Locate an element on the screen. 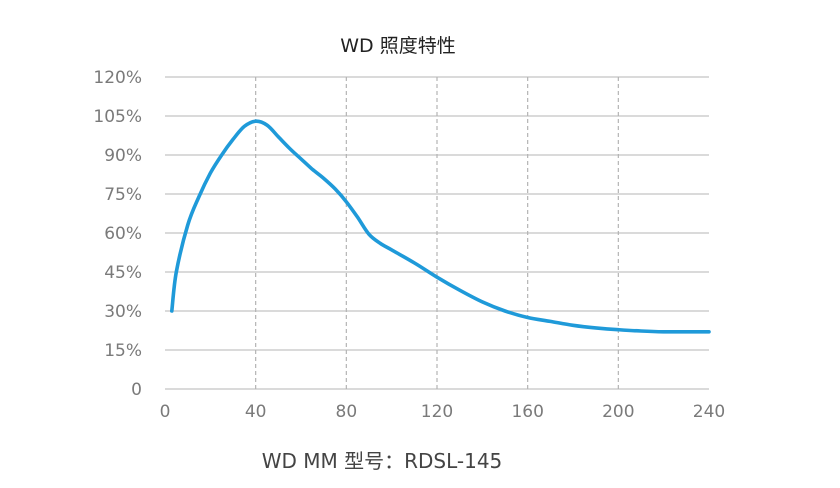 This screenshot has height=488, width=840. chart-title: WD 照度特性 is located at coordinates (397, 46).